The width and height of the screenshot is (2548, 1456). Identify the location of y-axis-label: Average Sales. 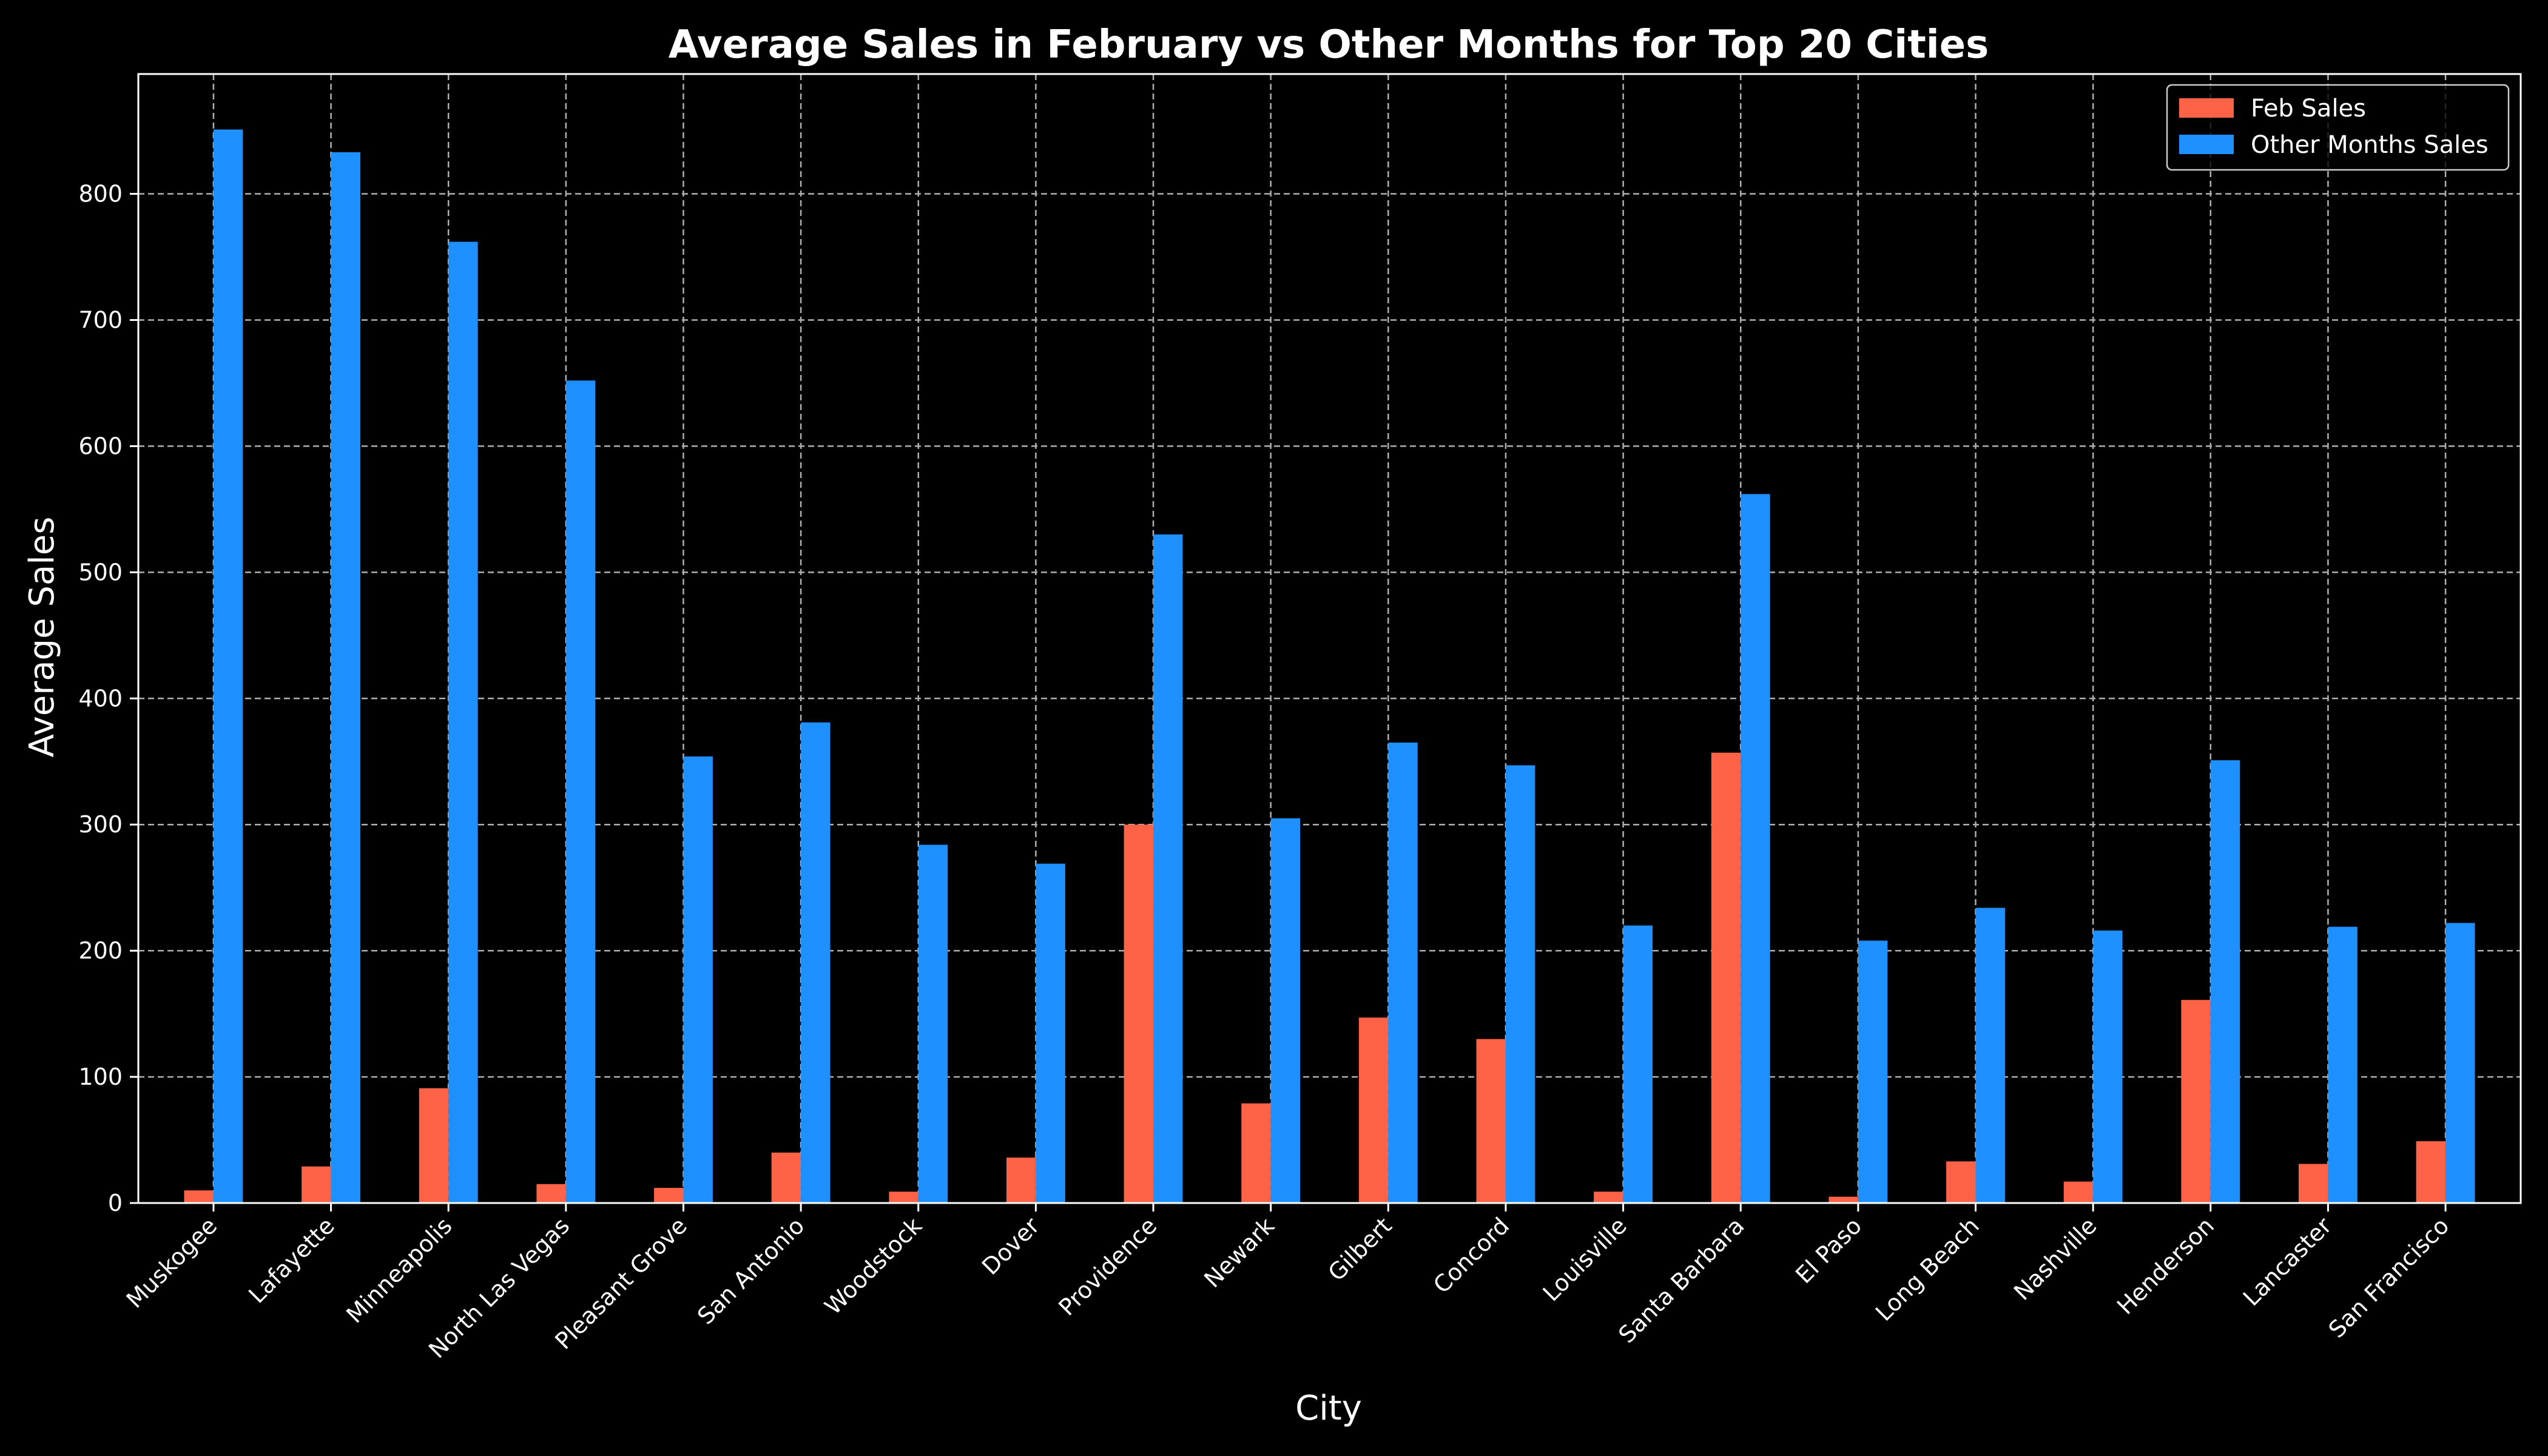
(42, 637).